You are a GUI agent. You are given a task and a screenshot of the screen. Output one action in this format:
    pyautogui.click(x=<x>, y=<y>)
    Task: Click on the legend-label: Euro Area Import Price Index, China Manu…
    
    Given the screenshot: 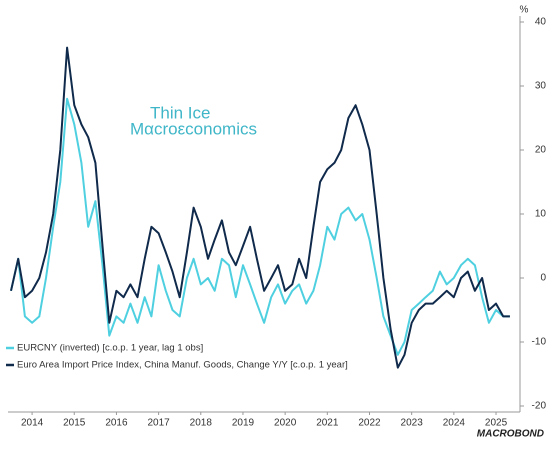 What is the action you would take?
    pyautogui.click(x=182, y=365)
    